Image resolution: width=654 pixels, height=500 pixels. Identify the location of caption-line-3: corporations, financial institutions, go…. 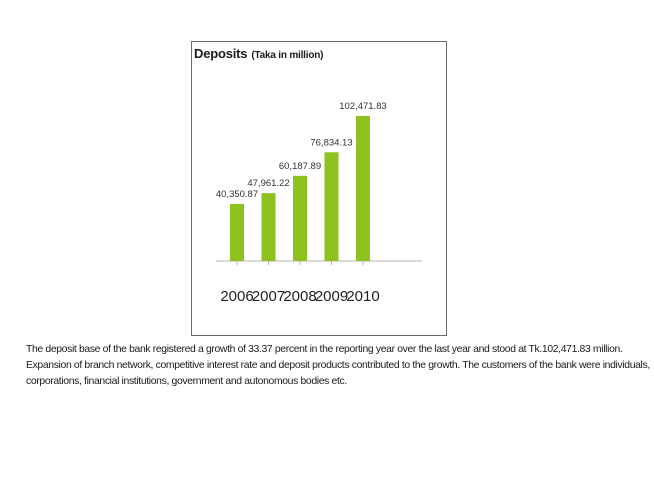
(186, 381).